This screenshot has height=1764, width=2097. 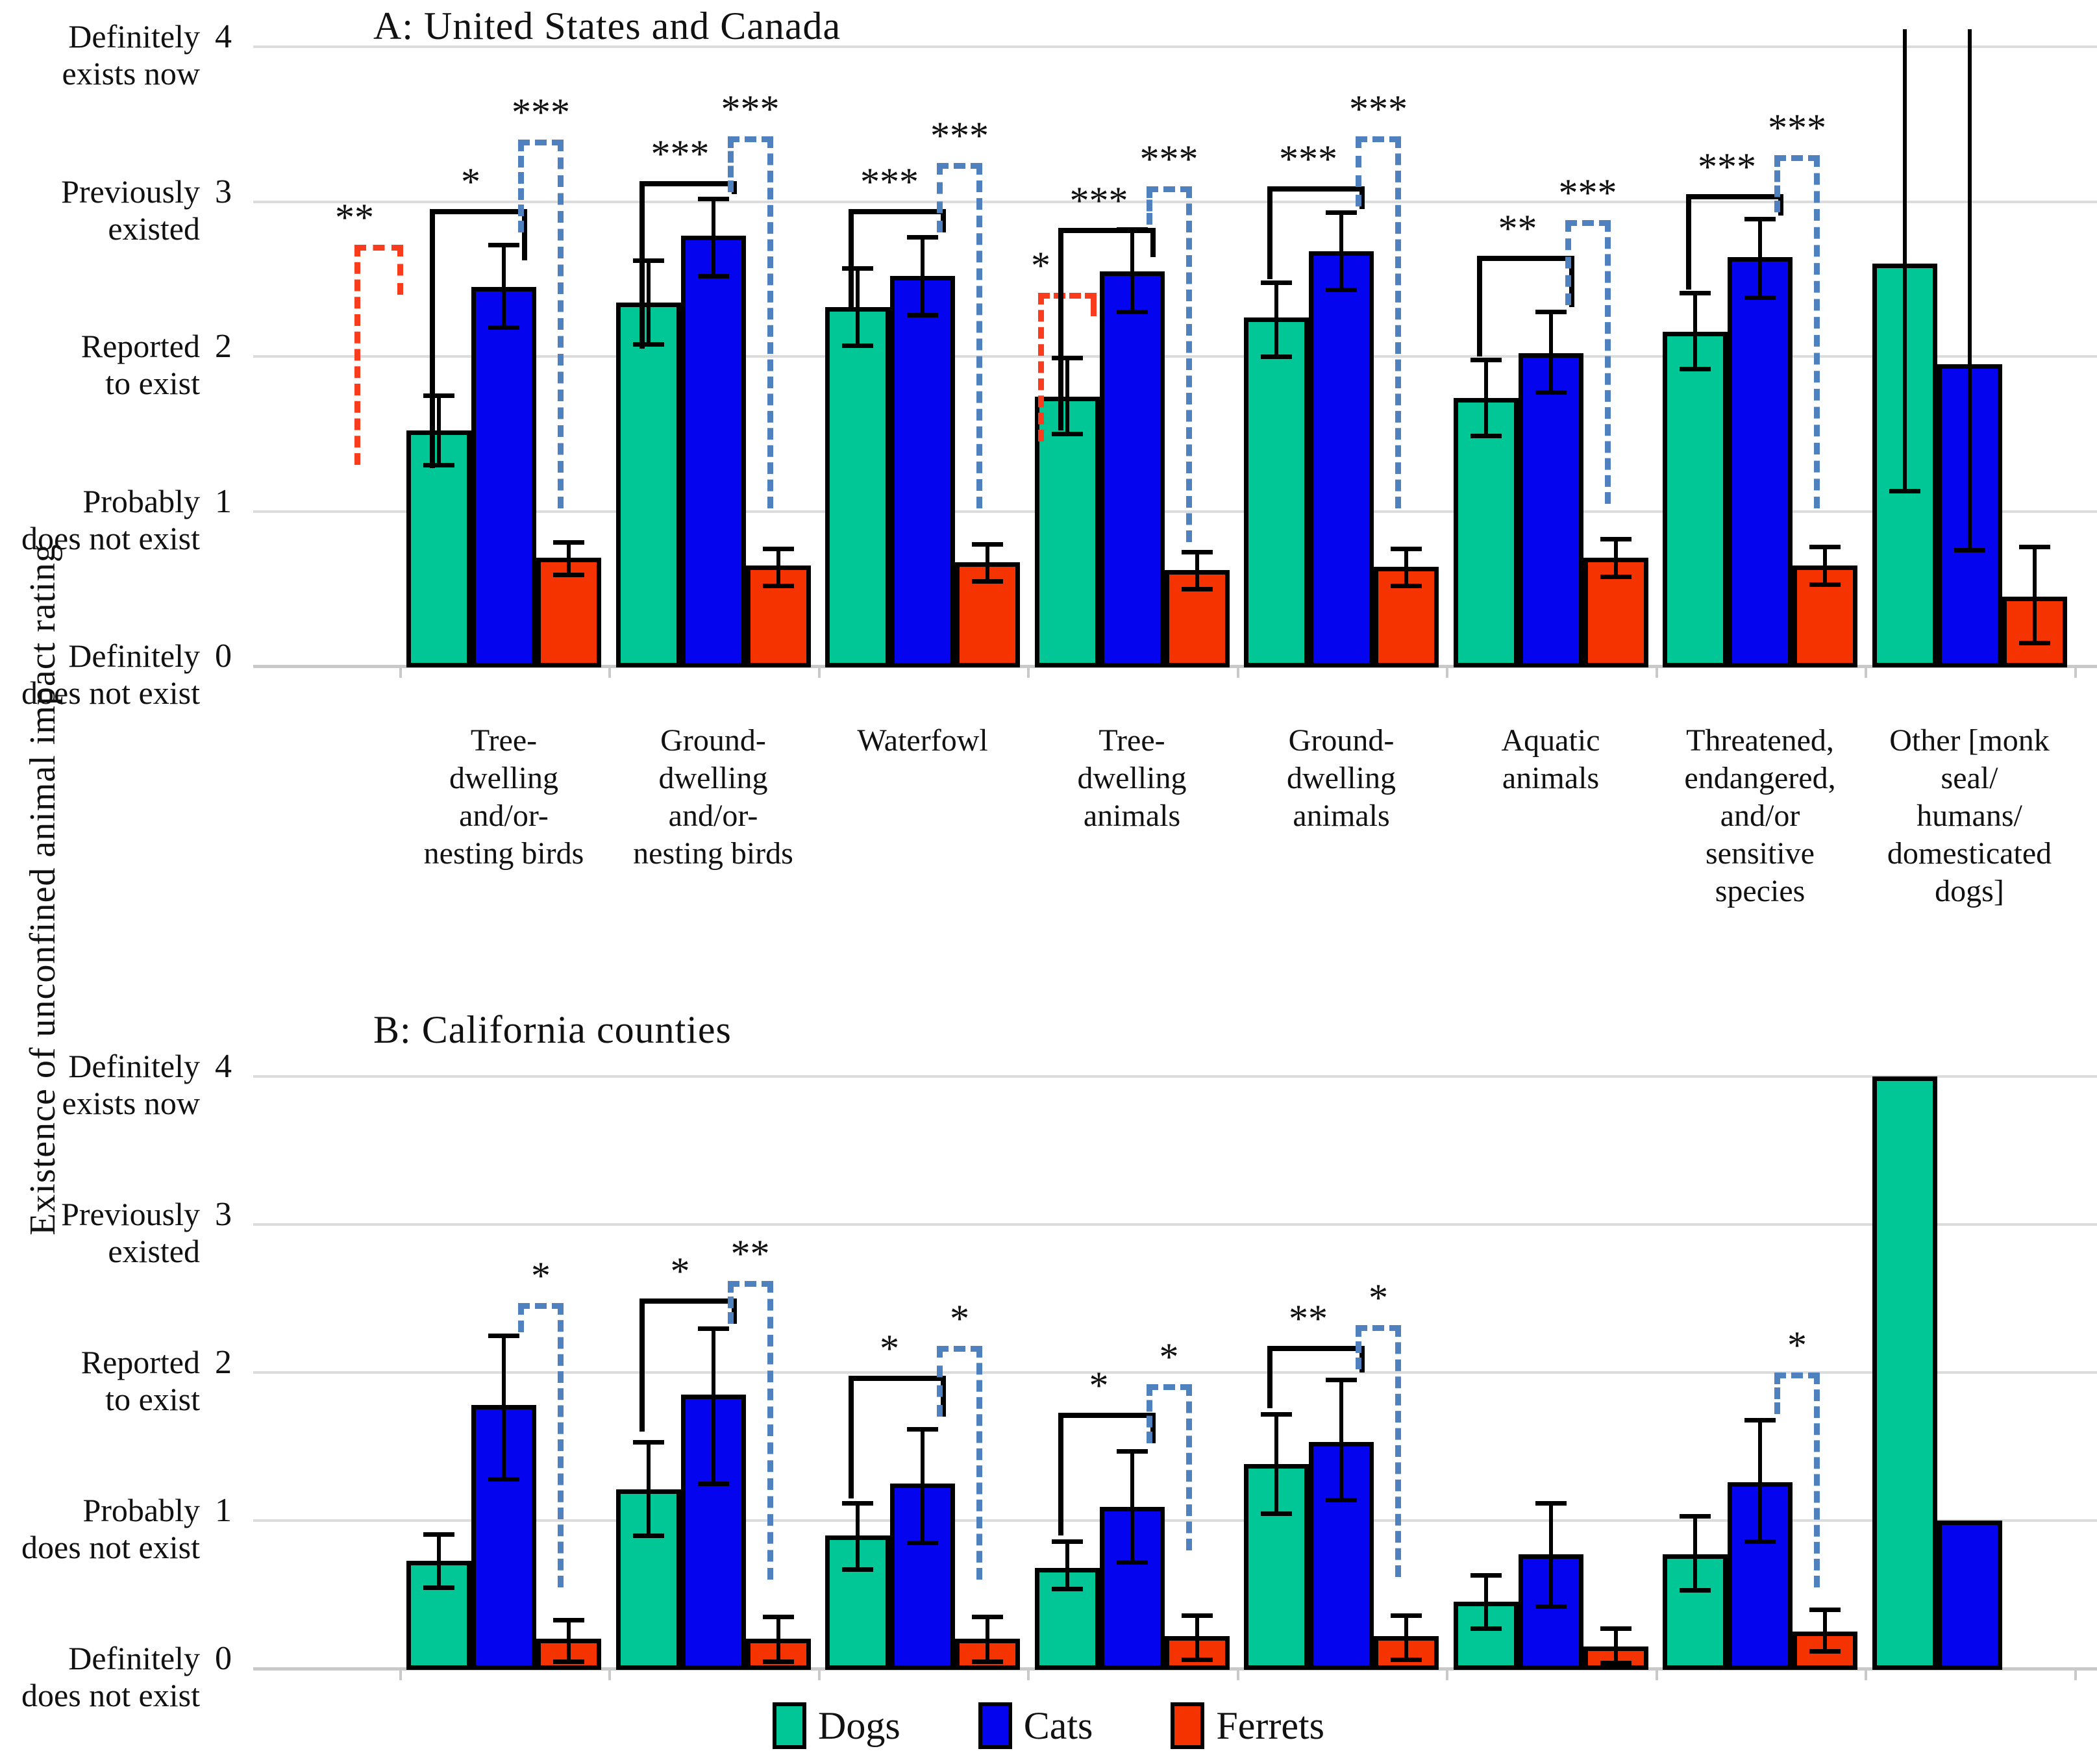 I want to click on sig-label-A6: **, so click(x=1518, y=228).